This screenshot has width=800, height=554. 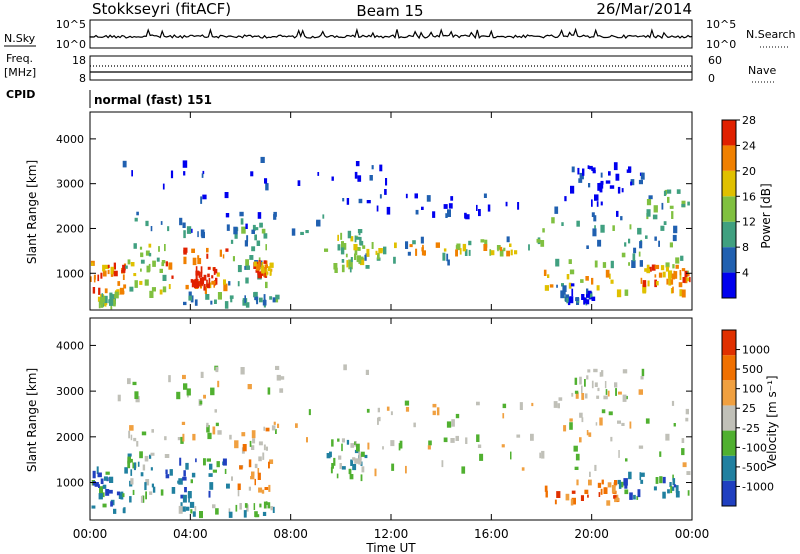 I want to click on noise-right-tick-top: 10^5, so click(x=721, y=24).